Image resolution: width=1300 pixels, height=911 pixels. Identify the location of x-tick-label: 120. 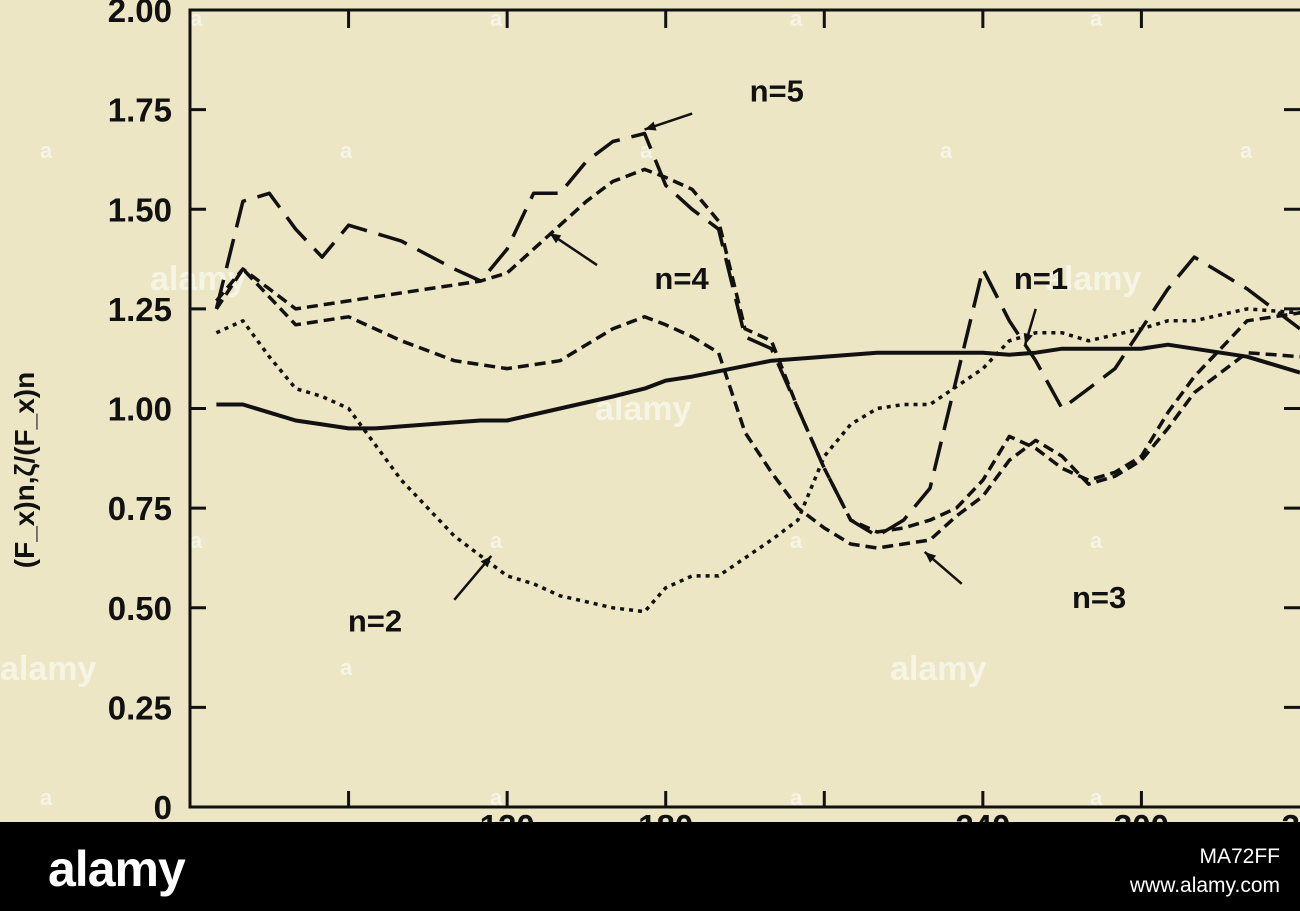
(507, 815).